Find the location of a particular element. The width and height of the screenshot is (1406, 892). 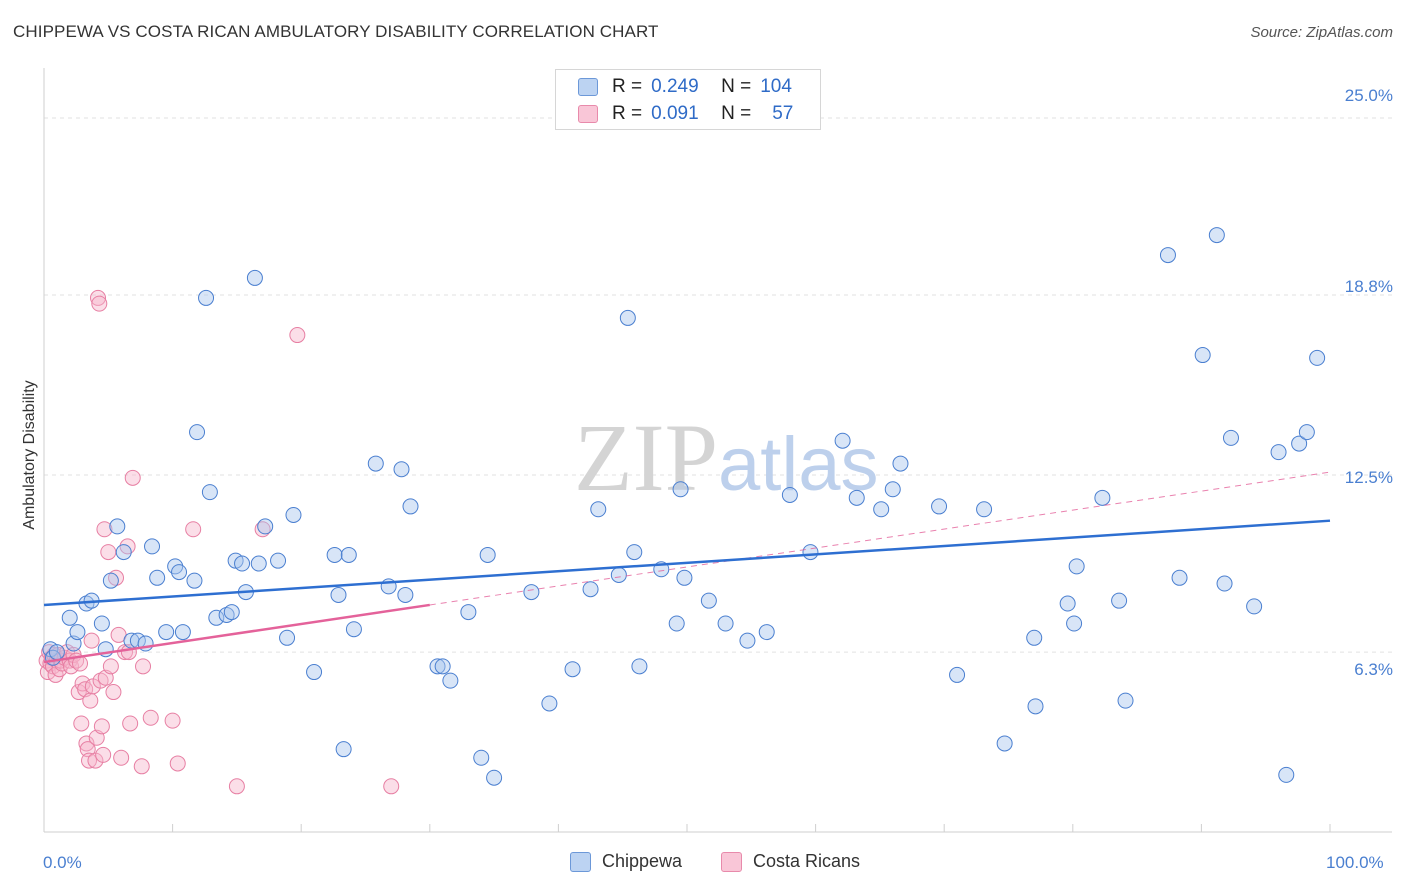

n-value: 104 is located at coordinates (776, 86).